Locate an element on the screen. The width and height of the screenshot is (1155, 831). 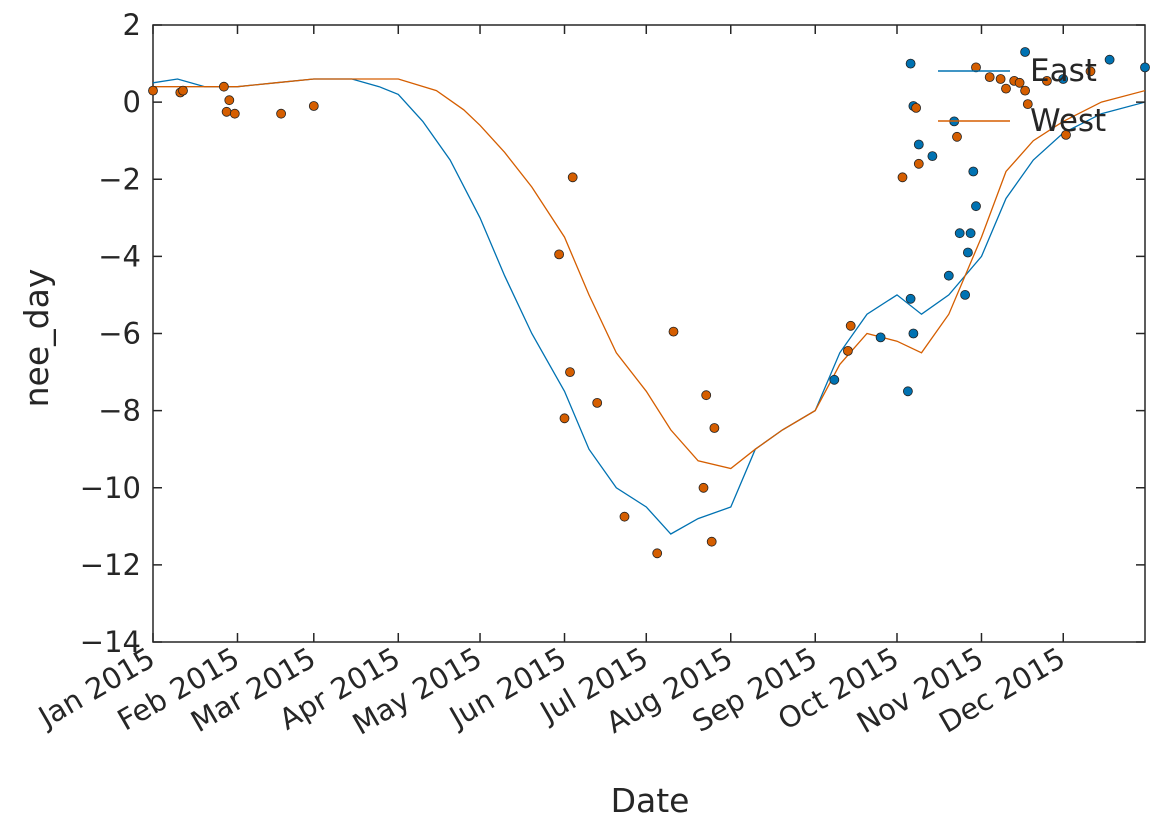
y-tick-label: −6 is located at coordinates (119, 334).